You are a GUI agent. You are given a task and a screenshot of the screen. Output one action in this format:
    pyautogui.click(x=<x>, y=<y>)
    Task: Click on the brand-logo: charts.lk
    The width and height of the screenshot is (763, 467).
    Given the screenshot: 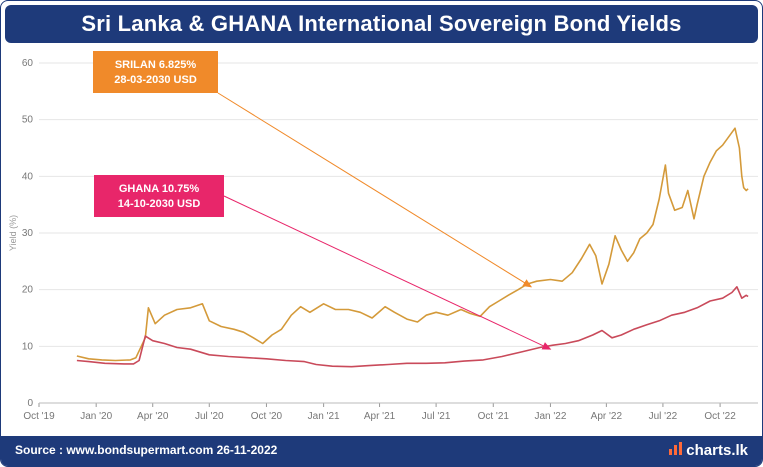 What is the action you would take?
    pyautogui.click(x=708, y=450)
    